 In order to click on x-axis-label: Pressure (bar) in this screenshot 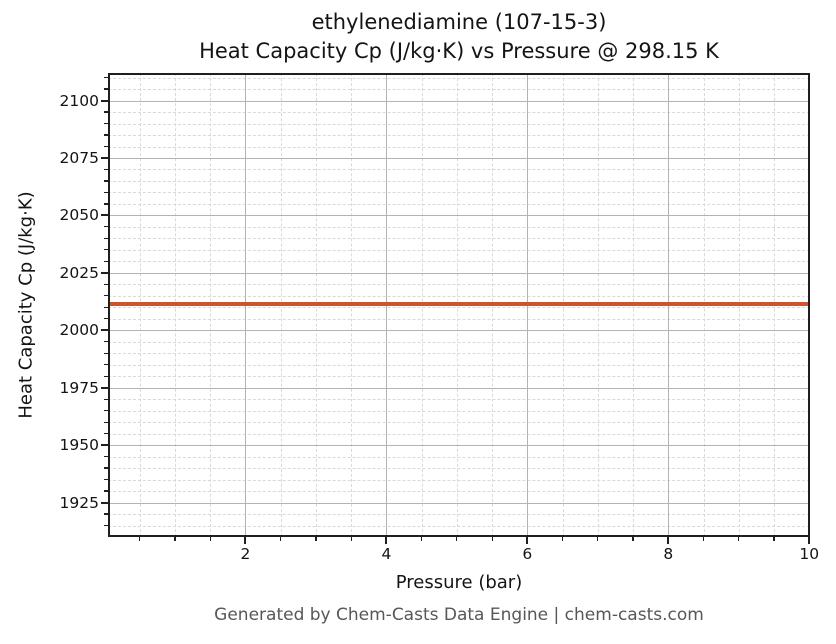, I will do `click(459, 582)`.